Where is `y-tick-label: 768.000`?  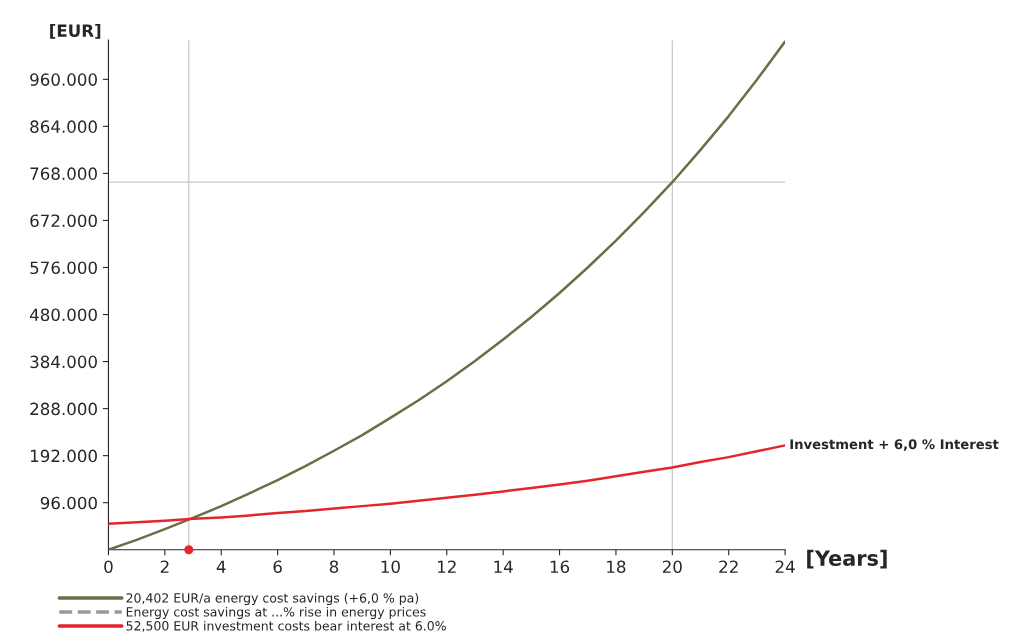 y-tick-label: 768.000 is located at coordinates (63, 173).